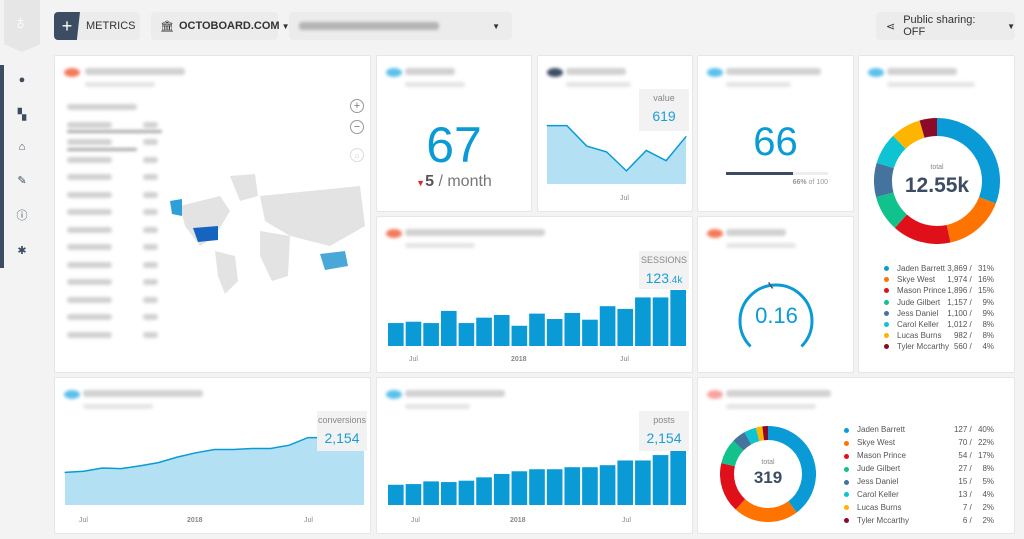 The image size is (1024, 539). I want to click on legend-value: 3,869 / 31%, so click(970, 269).